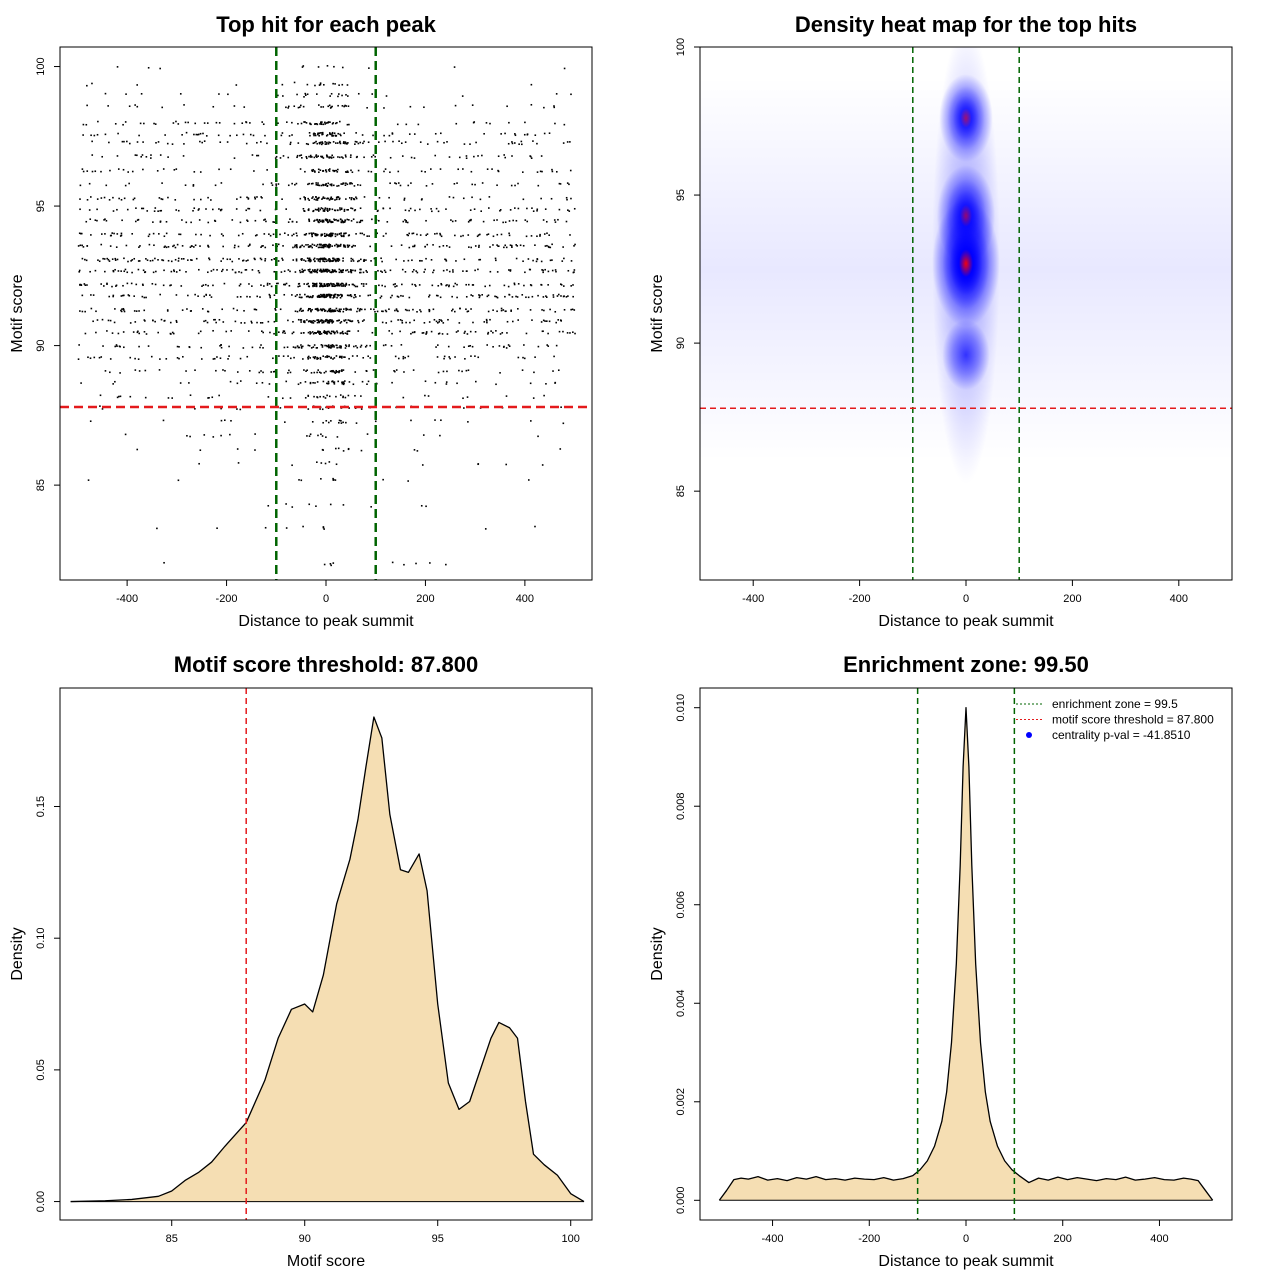  Describe the element at coordinates (227, 599) in the screenshot. I see `x-tick-label: -200` at that location.